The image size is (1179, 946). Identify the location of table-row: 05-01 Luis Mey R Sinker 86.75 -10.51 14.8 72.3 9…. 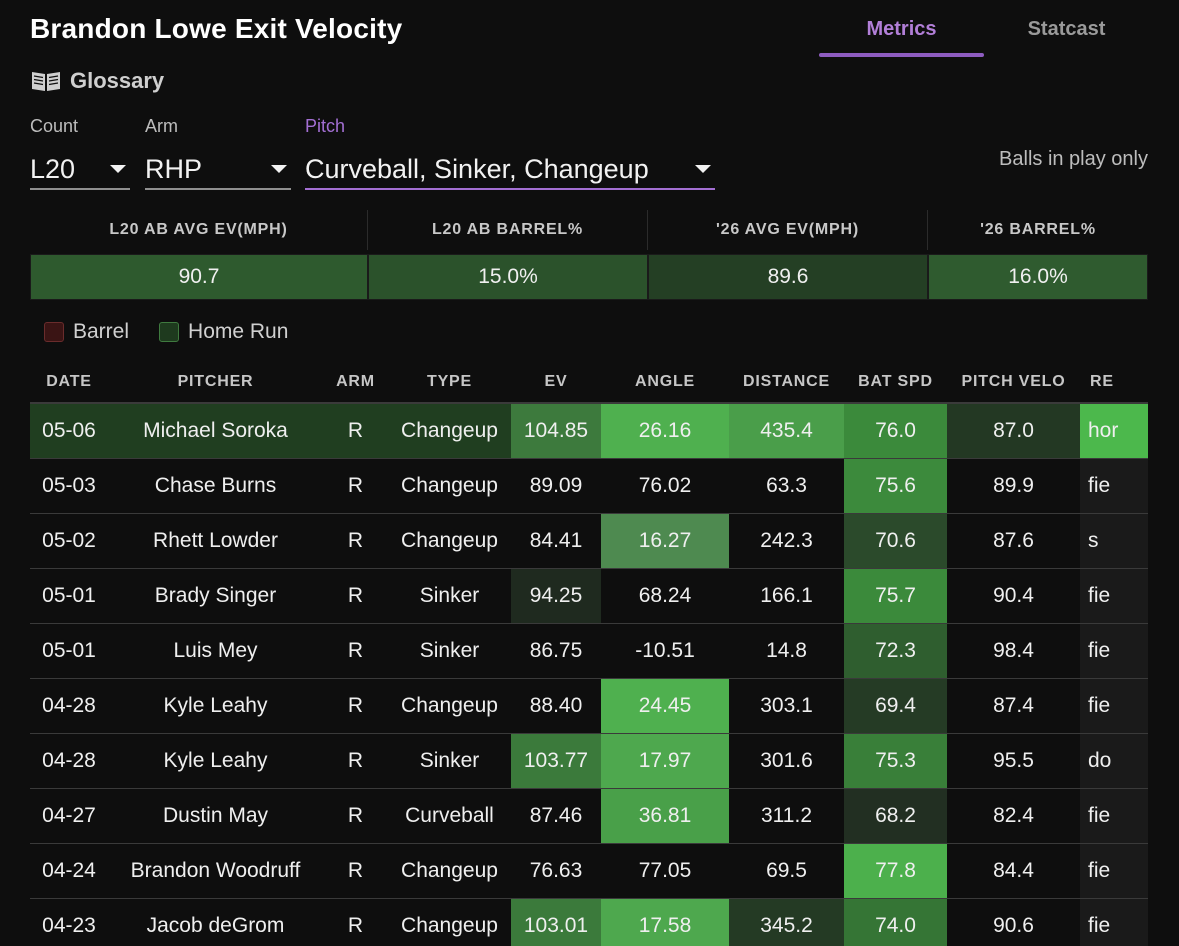
(589, 651).